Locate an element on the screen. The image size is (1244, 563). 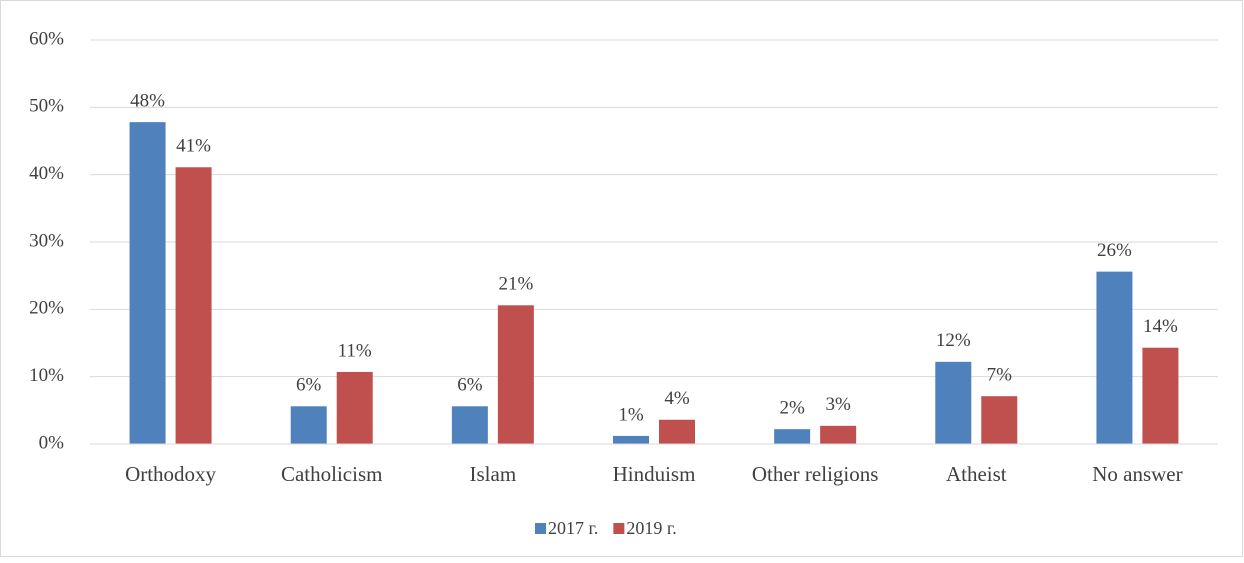
y-tick-label: 20% is located at coordinates (46, 308).